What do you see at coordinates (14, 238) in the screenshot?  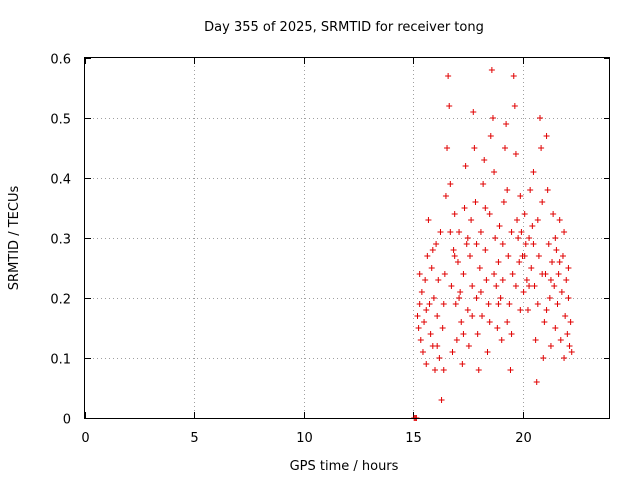 I see `y-axis-label: SRMTID / TECUs` at bounding box center [14, 238].